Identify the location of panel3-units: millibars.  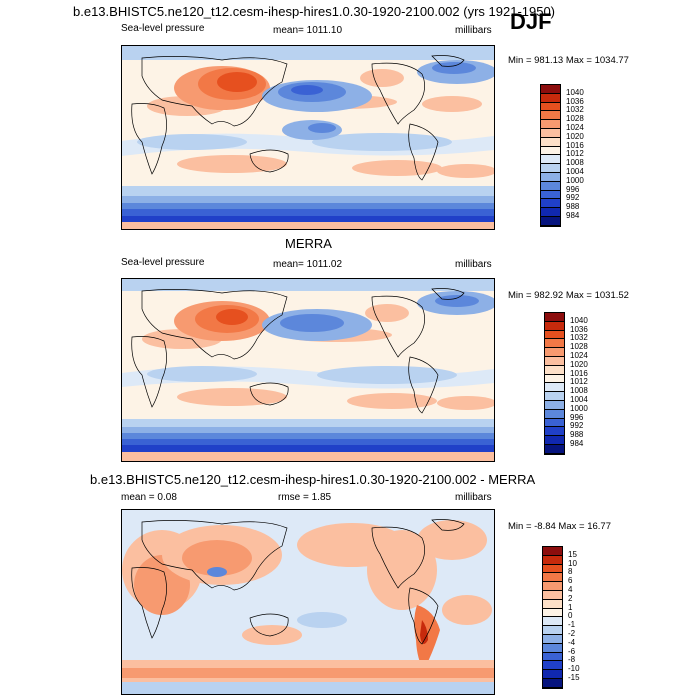
(473, 497).